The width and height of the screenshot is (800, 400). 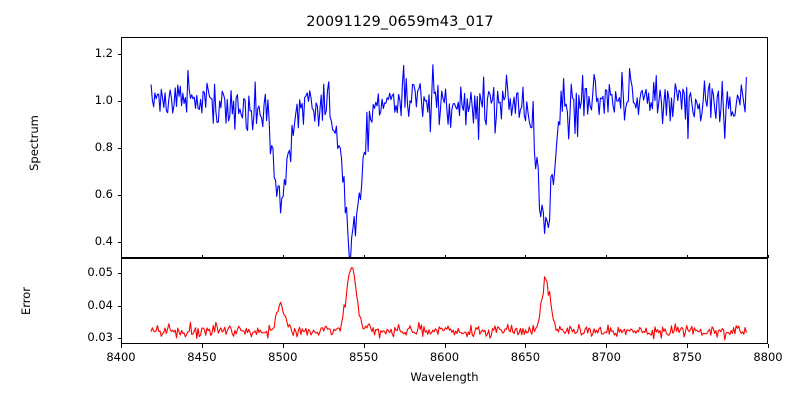 I want to click on x-tick-label: 8450, so click(x=202, y=357).